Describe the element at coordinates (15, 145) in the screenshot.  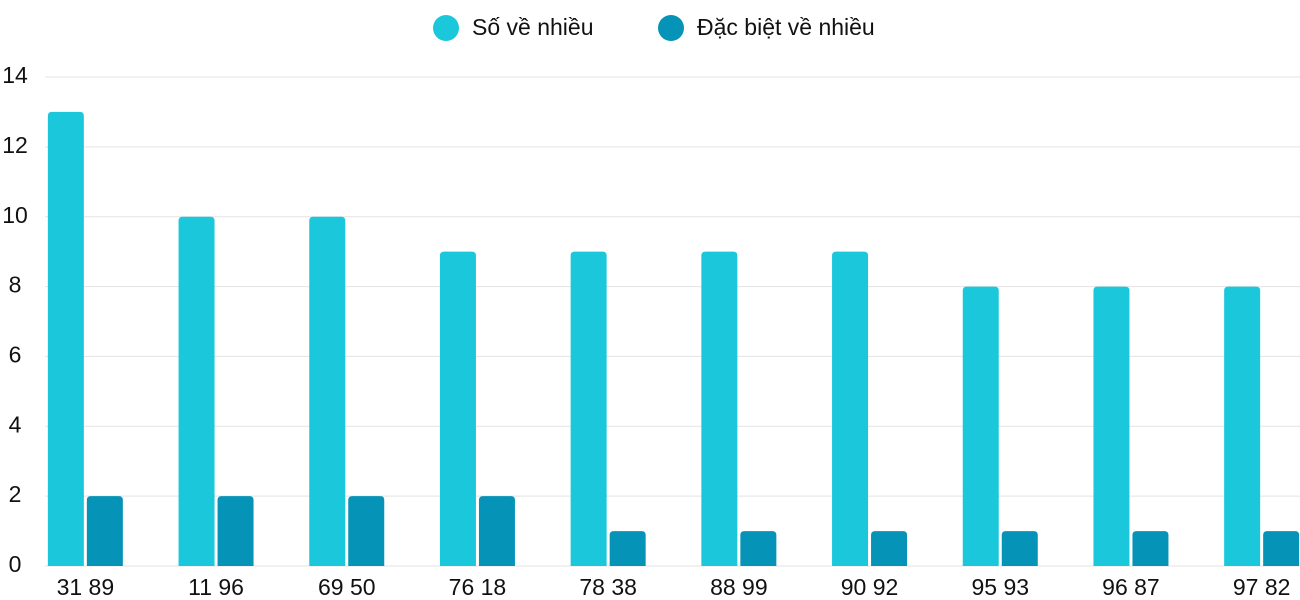
I see `y-tick-label: 12` at that location.